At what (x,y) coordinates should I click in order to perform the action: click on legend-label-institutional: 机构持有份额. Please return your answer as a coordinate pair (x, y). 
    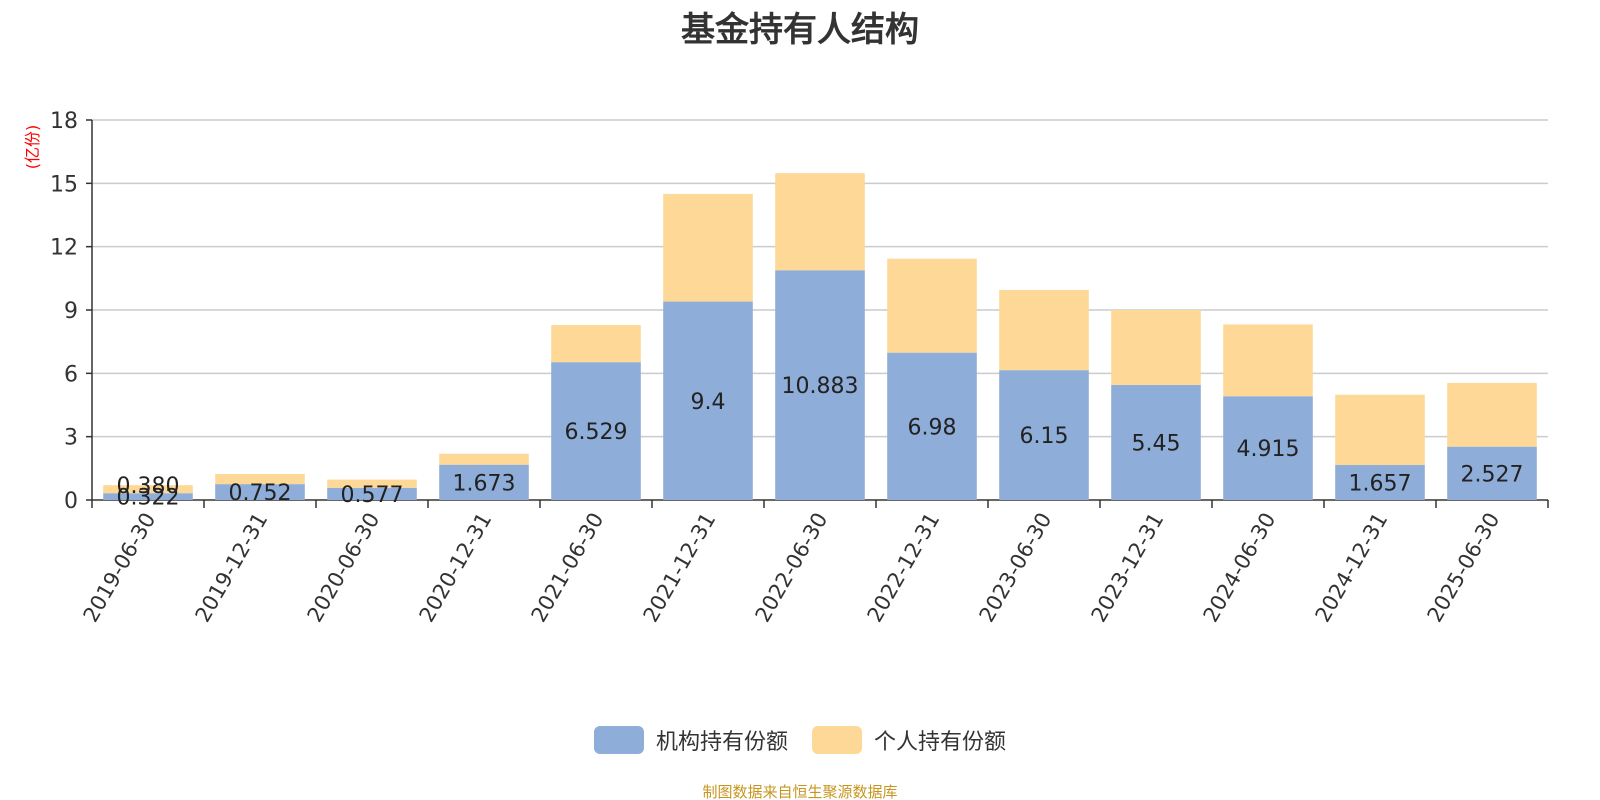
    Looking at the image, I should click on (721, 742).